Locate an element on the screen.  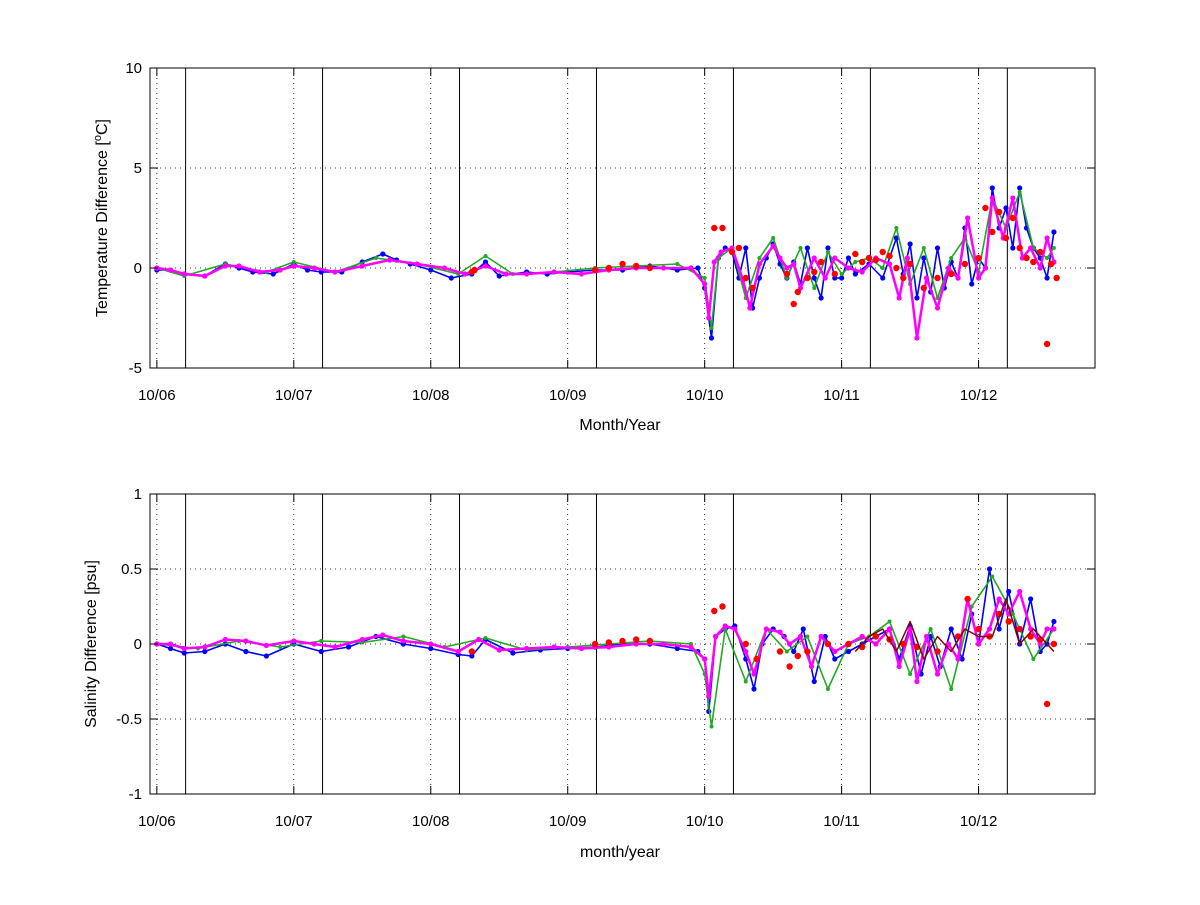
x-tick-label: 10/12 is located at coordinates (979, 821).